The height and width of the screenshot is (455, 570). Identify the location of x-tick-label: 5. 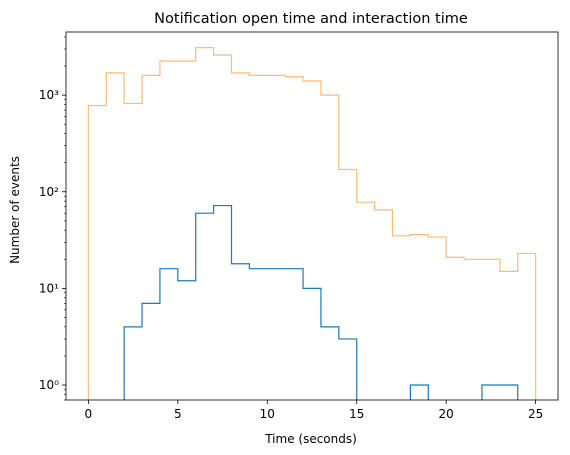
(178, 414).